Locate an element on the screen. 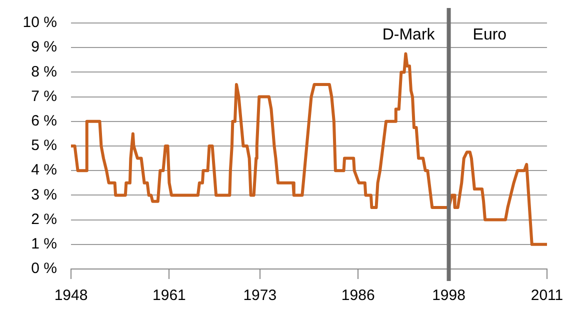  annotation: D-Mark is located at coordinates (409, 35).